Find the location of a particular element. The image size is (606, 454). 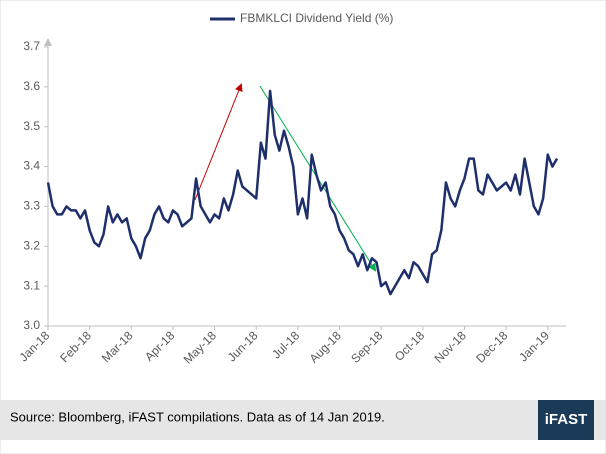

y-tick-label: 3.0 is located at coordinates (31, 325).